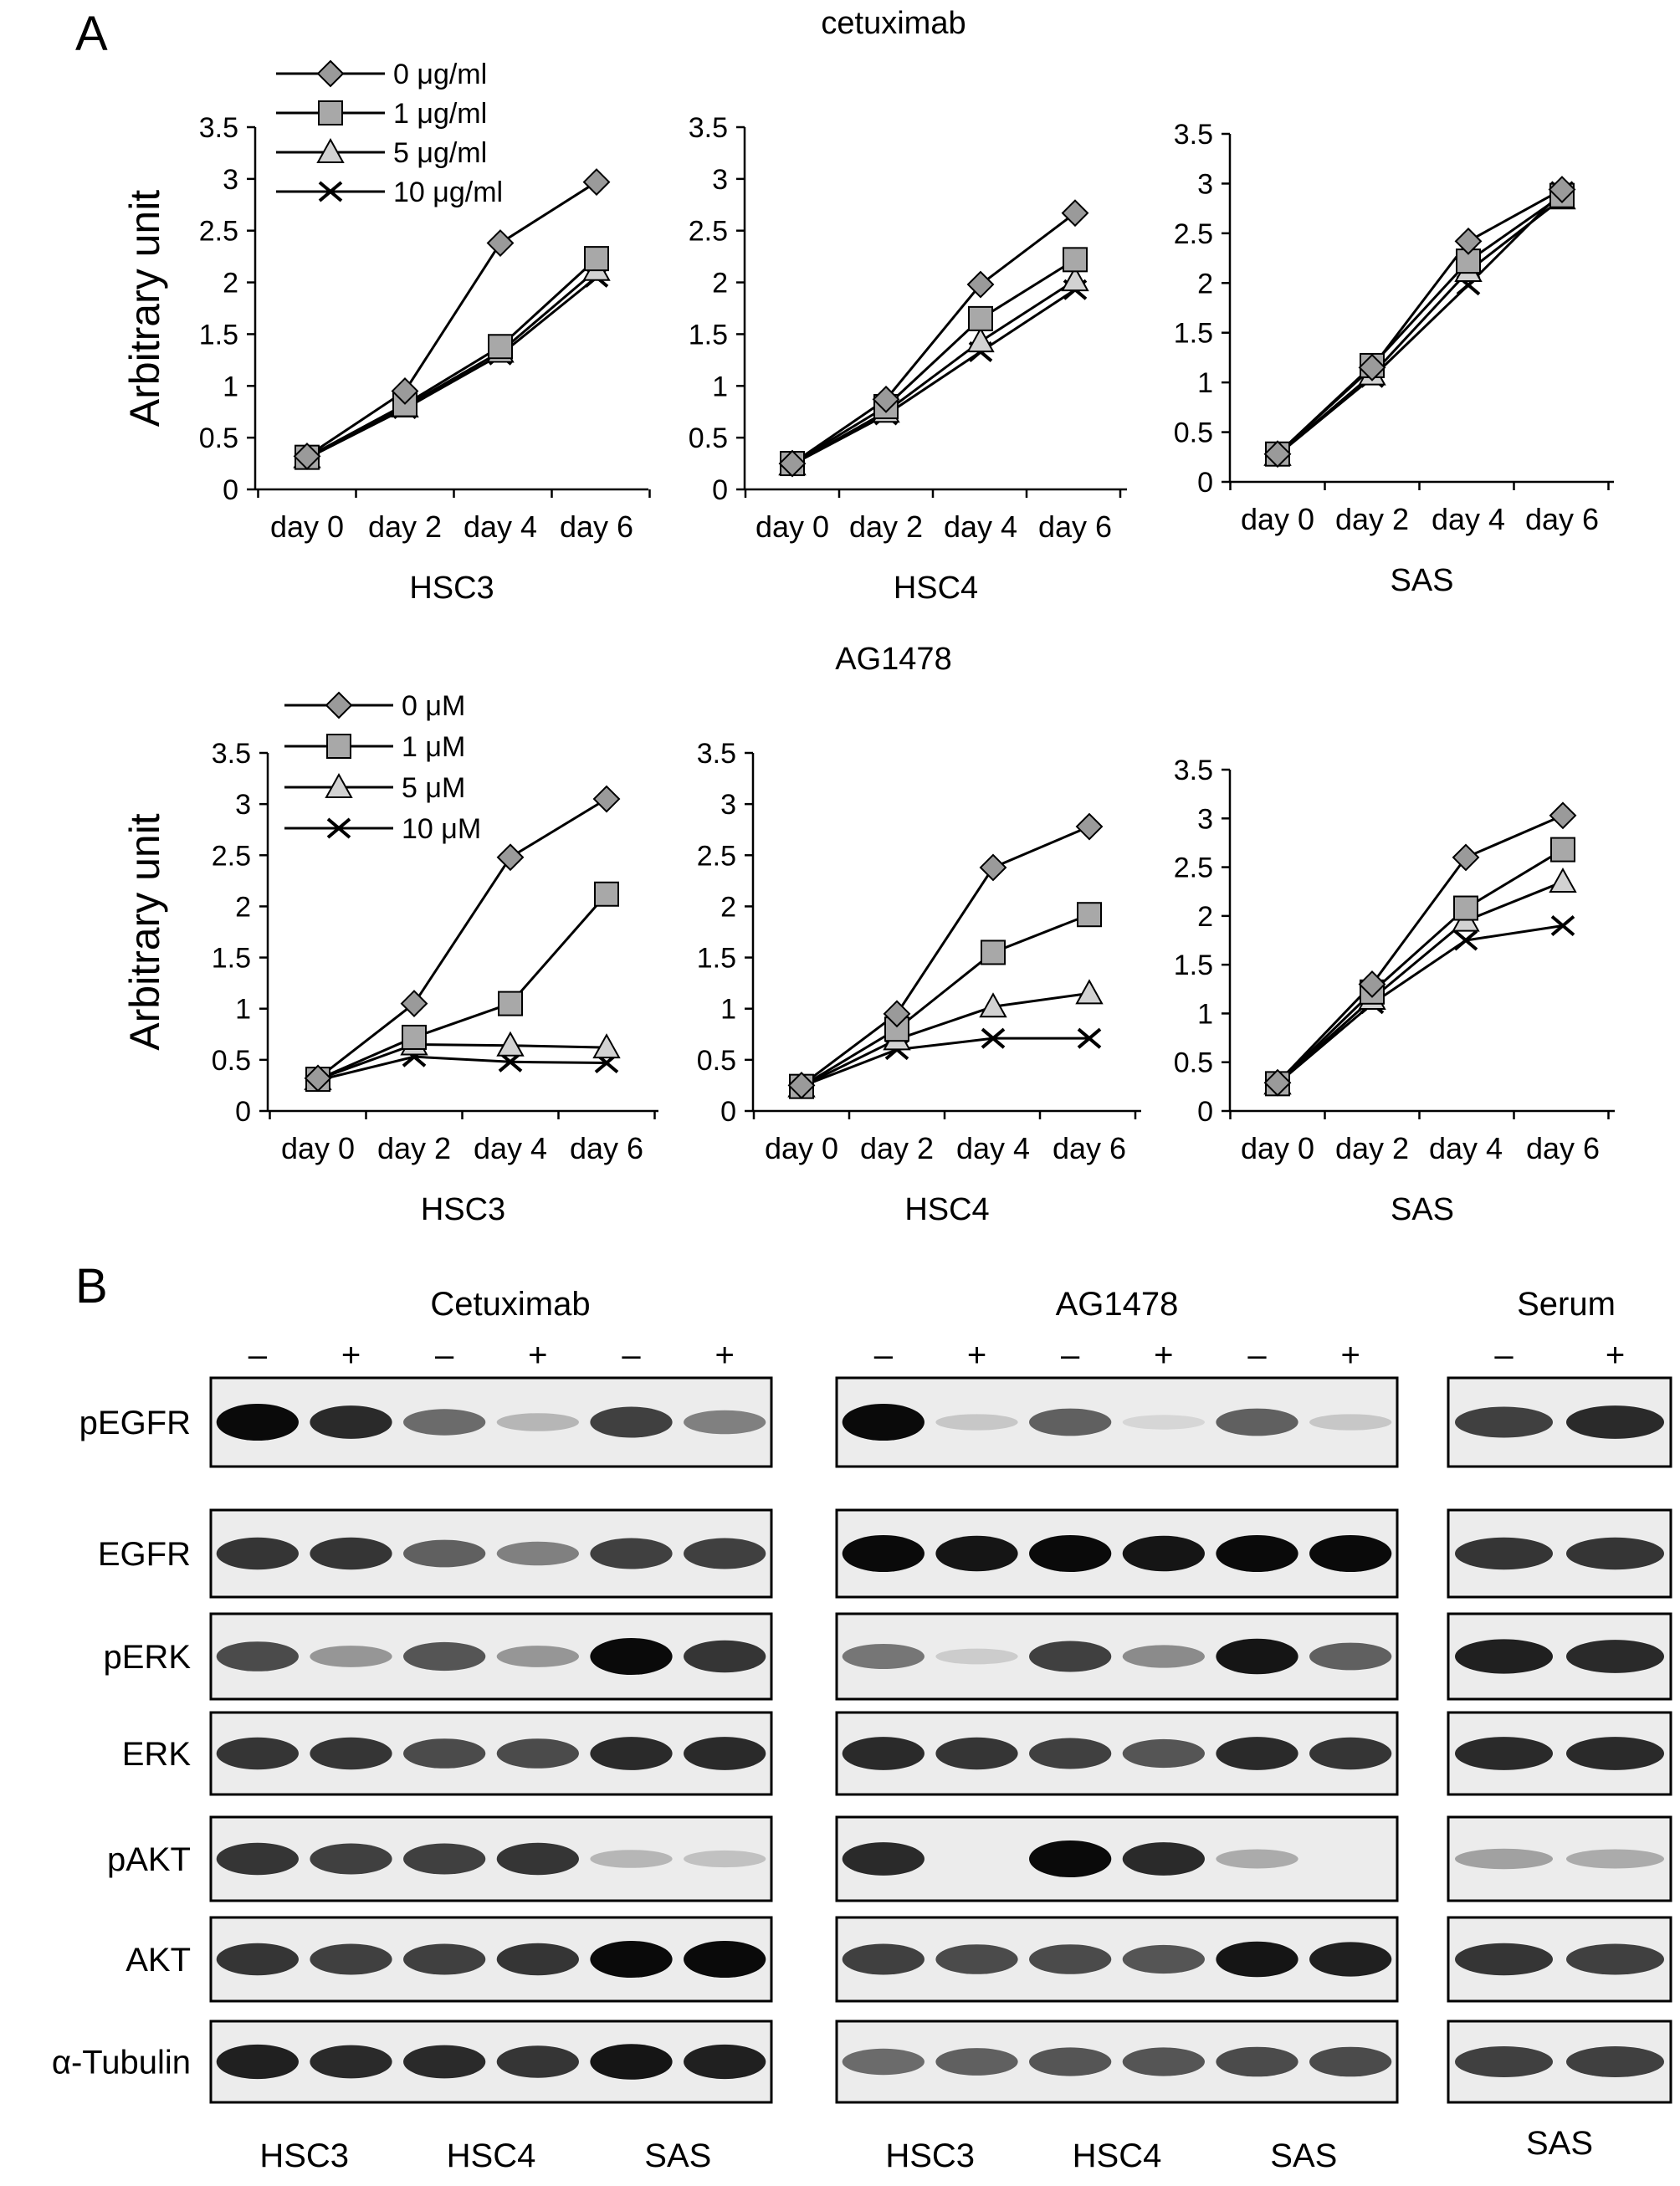  I want to click on group-title-ag1478: AG1478, so click(1117, 1304).